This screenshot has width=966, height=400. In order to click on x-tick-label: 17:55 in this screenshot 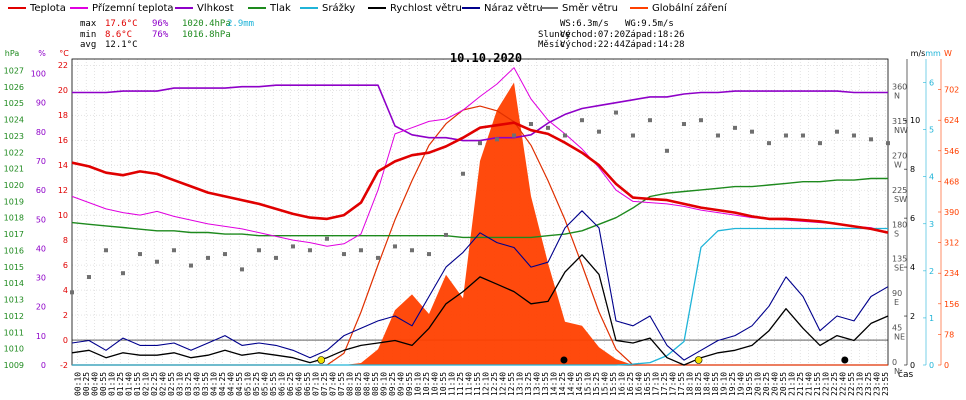, I will do `click(681, 384)`.